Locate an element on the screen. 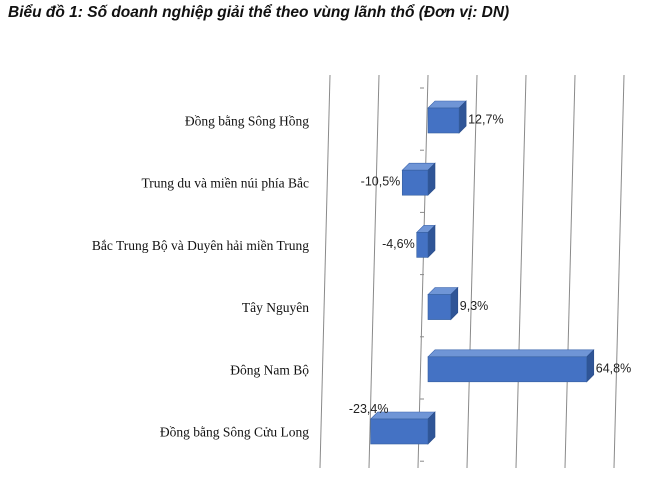  category-label: Bắc Trung Bộ và Duyên hải miền Trung is located at coordinates (200, 245).